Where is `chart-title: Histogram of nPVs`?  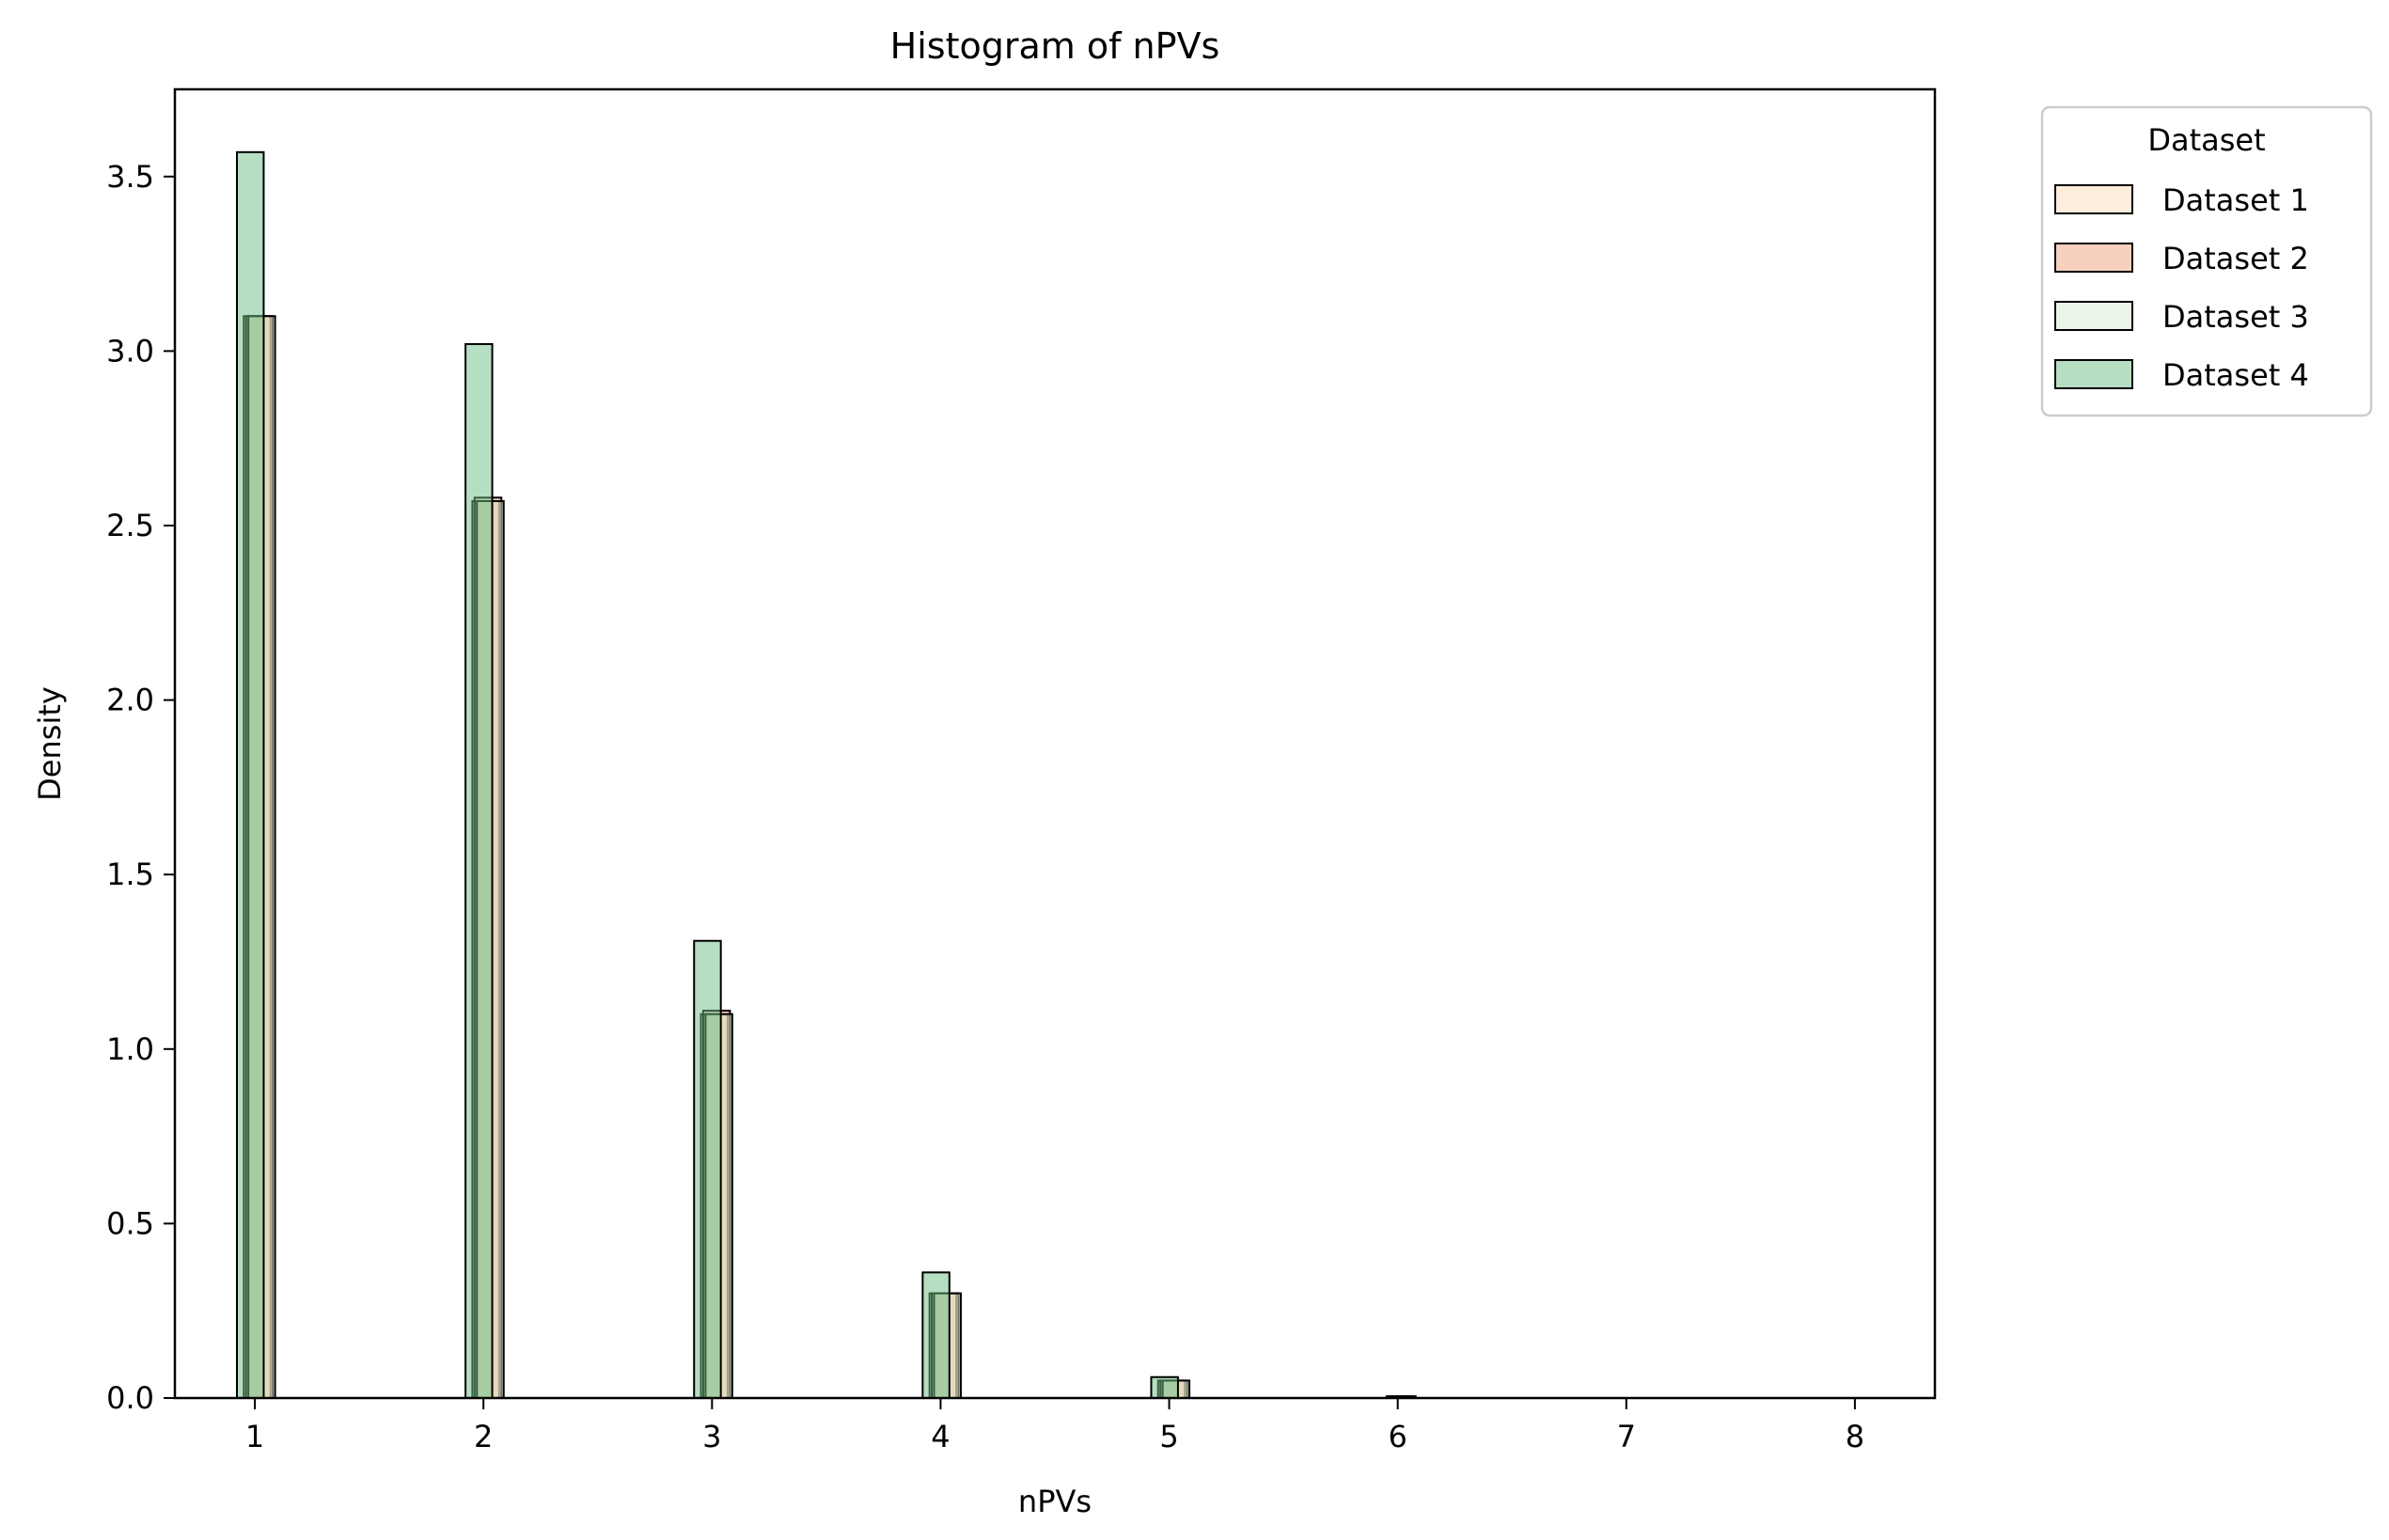 chart-title: Histogram of nPVs is located at coordinates (1055, 46).